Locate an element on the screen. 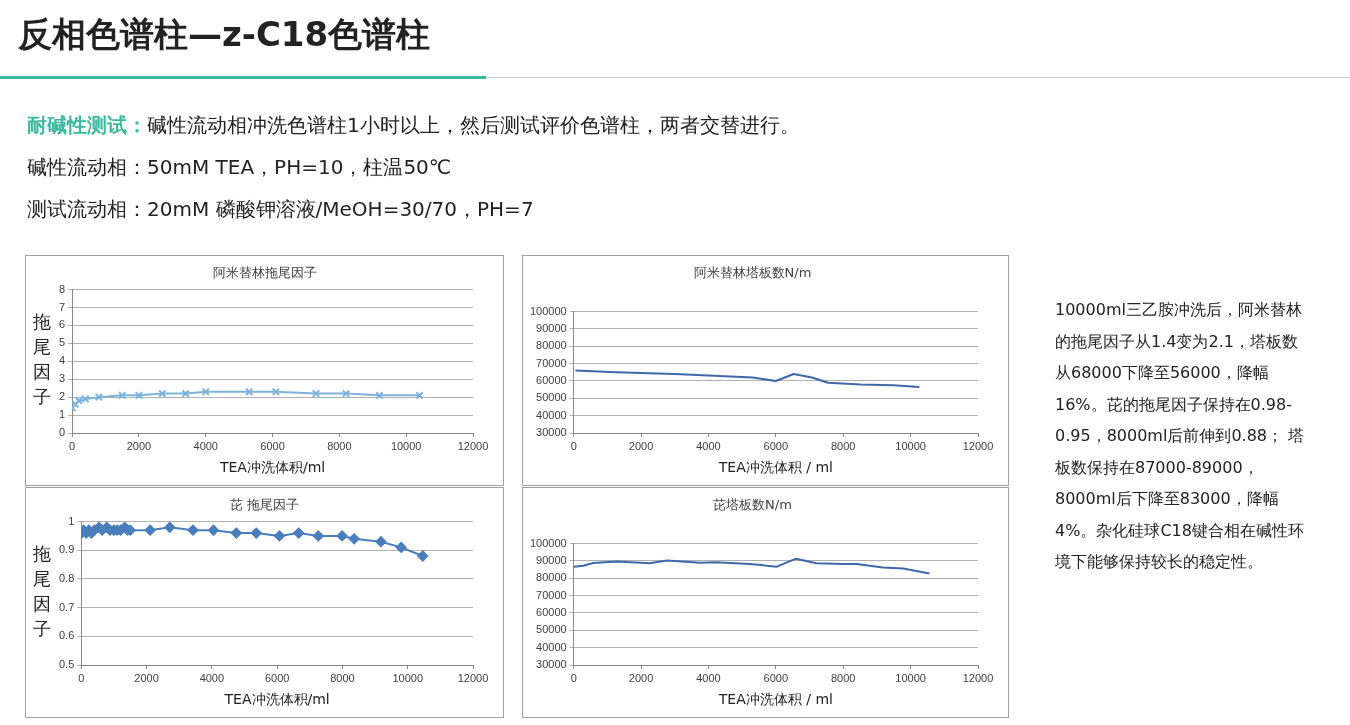 This screenshot has width=1350, height=725. y-tick-label: 0.5 is located at coordinates (66, 664).